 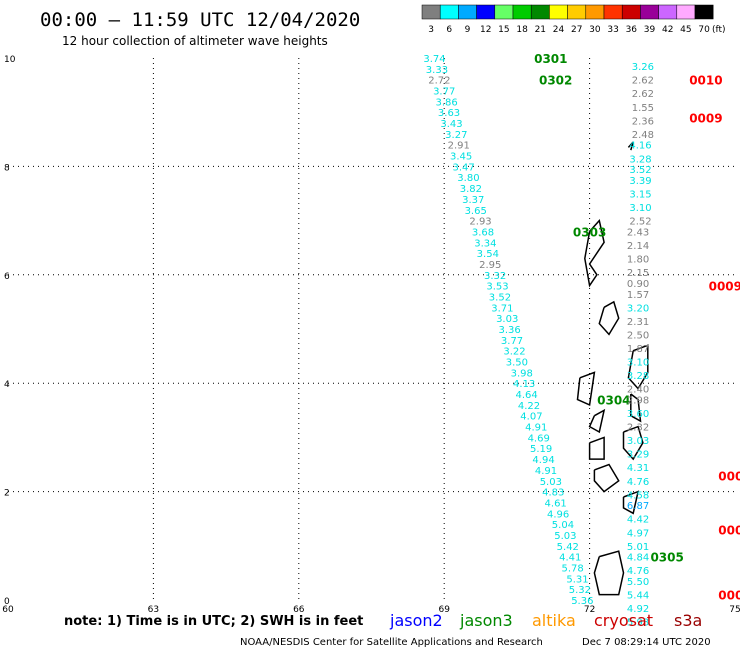 What do you see at coordinates (461, 157) in the screenshot?
I see `data-label: 3.45` at bounding box center [461, 157].